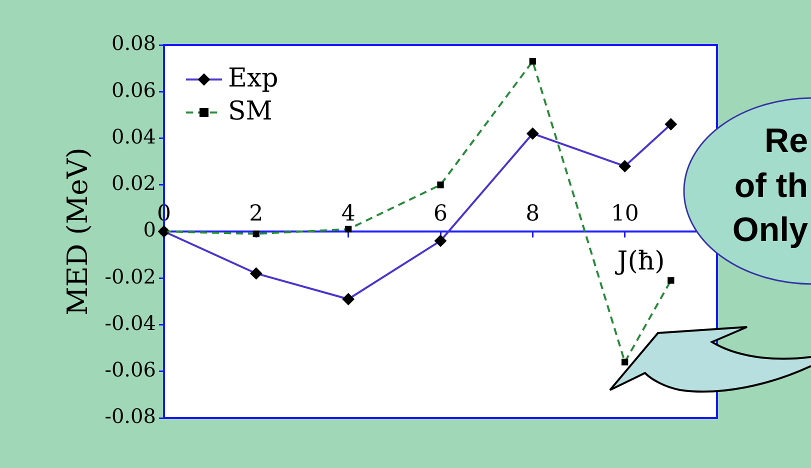 Image resolution: width=811 pixels, height=468 pixels. Describe the element at coordinates (533, 213) in the screenshot. I see `x-tick-label: 8` at that location.